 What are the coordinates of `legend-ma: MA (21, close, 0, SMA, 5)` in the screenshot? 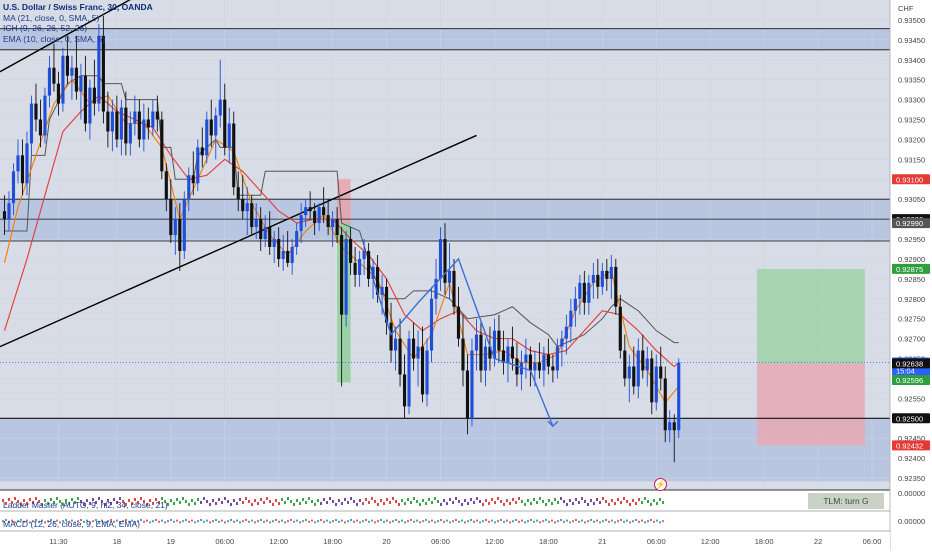 It's located at (51, 17).